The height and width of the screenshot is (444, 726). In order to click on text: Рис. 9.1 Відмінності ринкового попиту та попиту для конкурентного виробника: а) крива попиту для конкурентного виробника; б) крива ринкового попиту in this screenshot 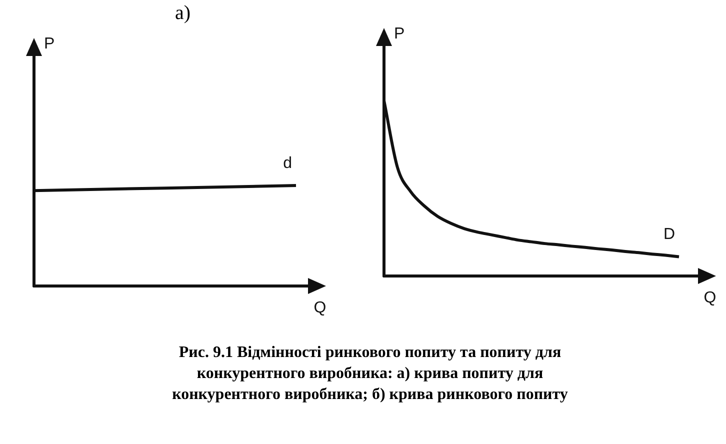, I will do `click(370, 374)`.